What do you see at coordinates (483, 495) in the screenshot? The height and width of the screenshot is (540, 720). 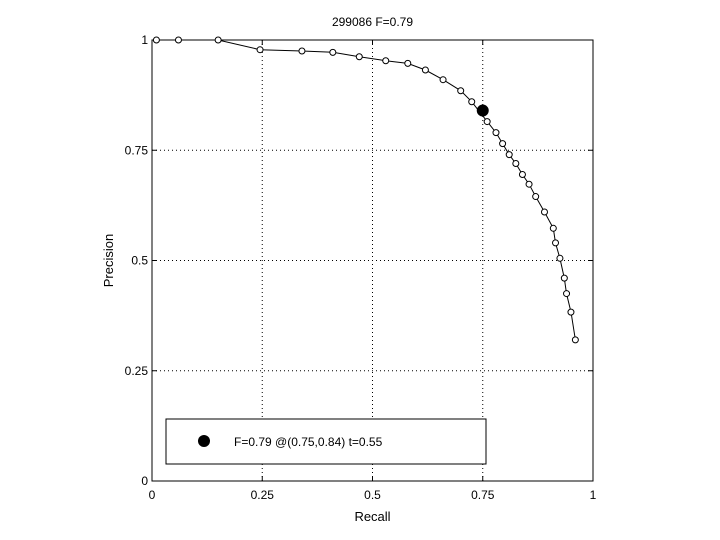 I see `x-tick-label: 0.75` at bounding box center [483, 495].